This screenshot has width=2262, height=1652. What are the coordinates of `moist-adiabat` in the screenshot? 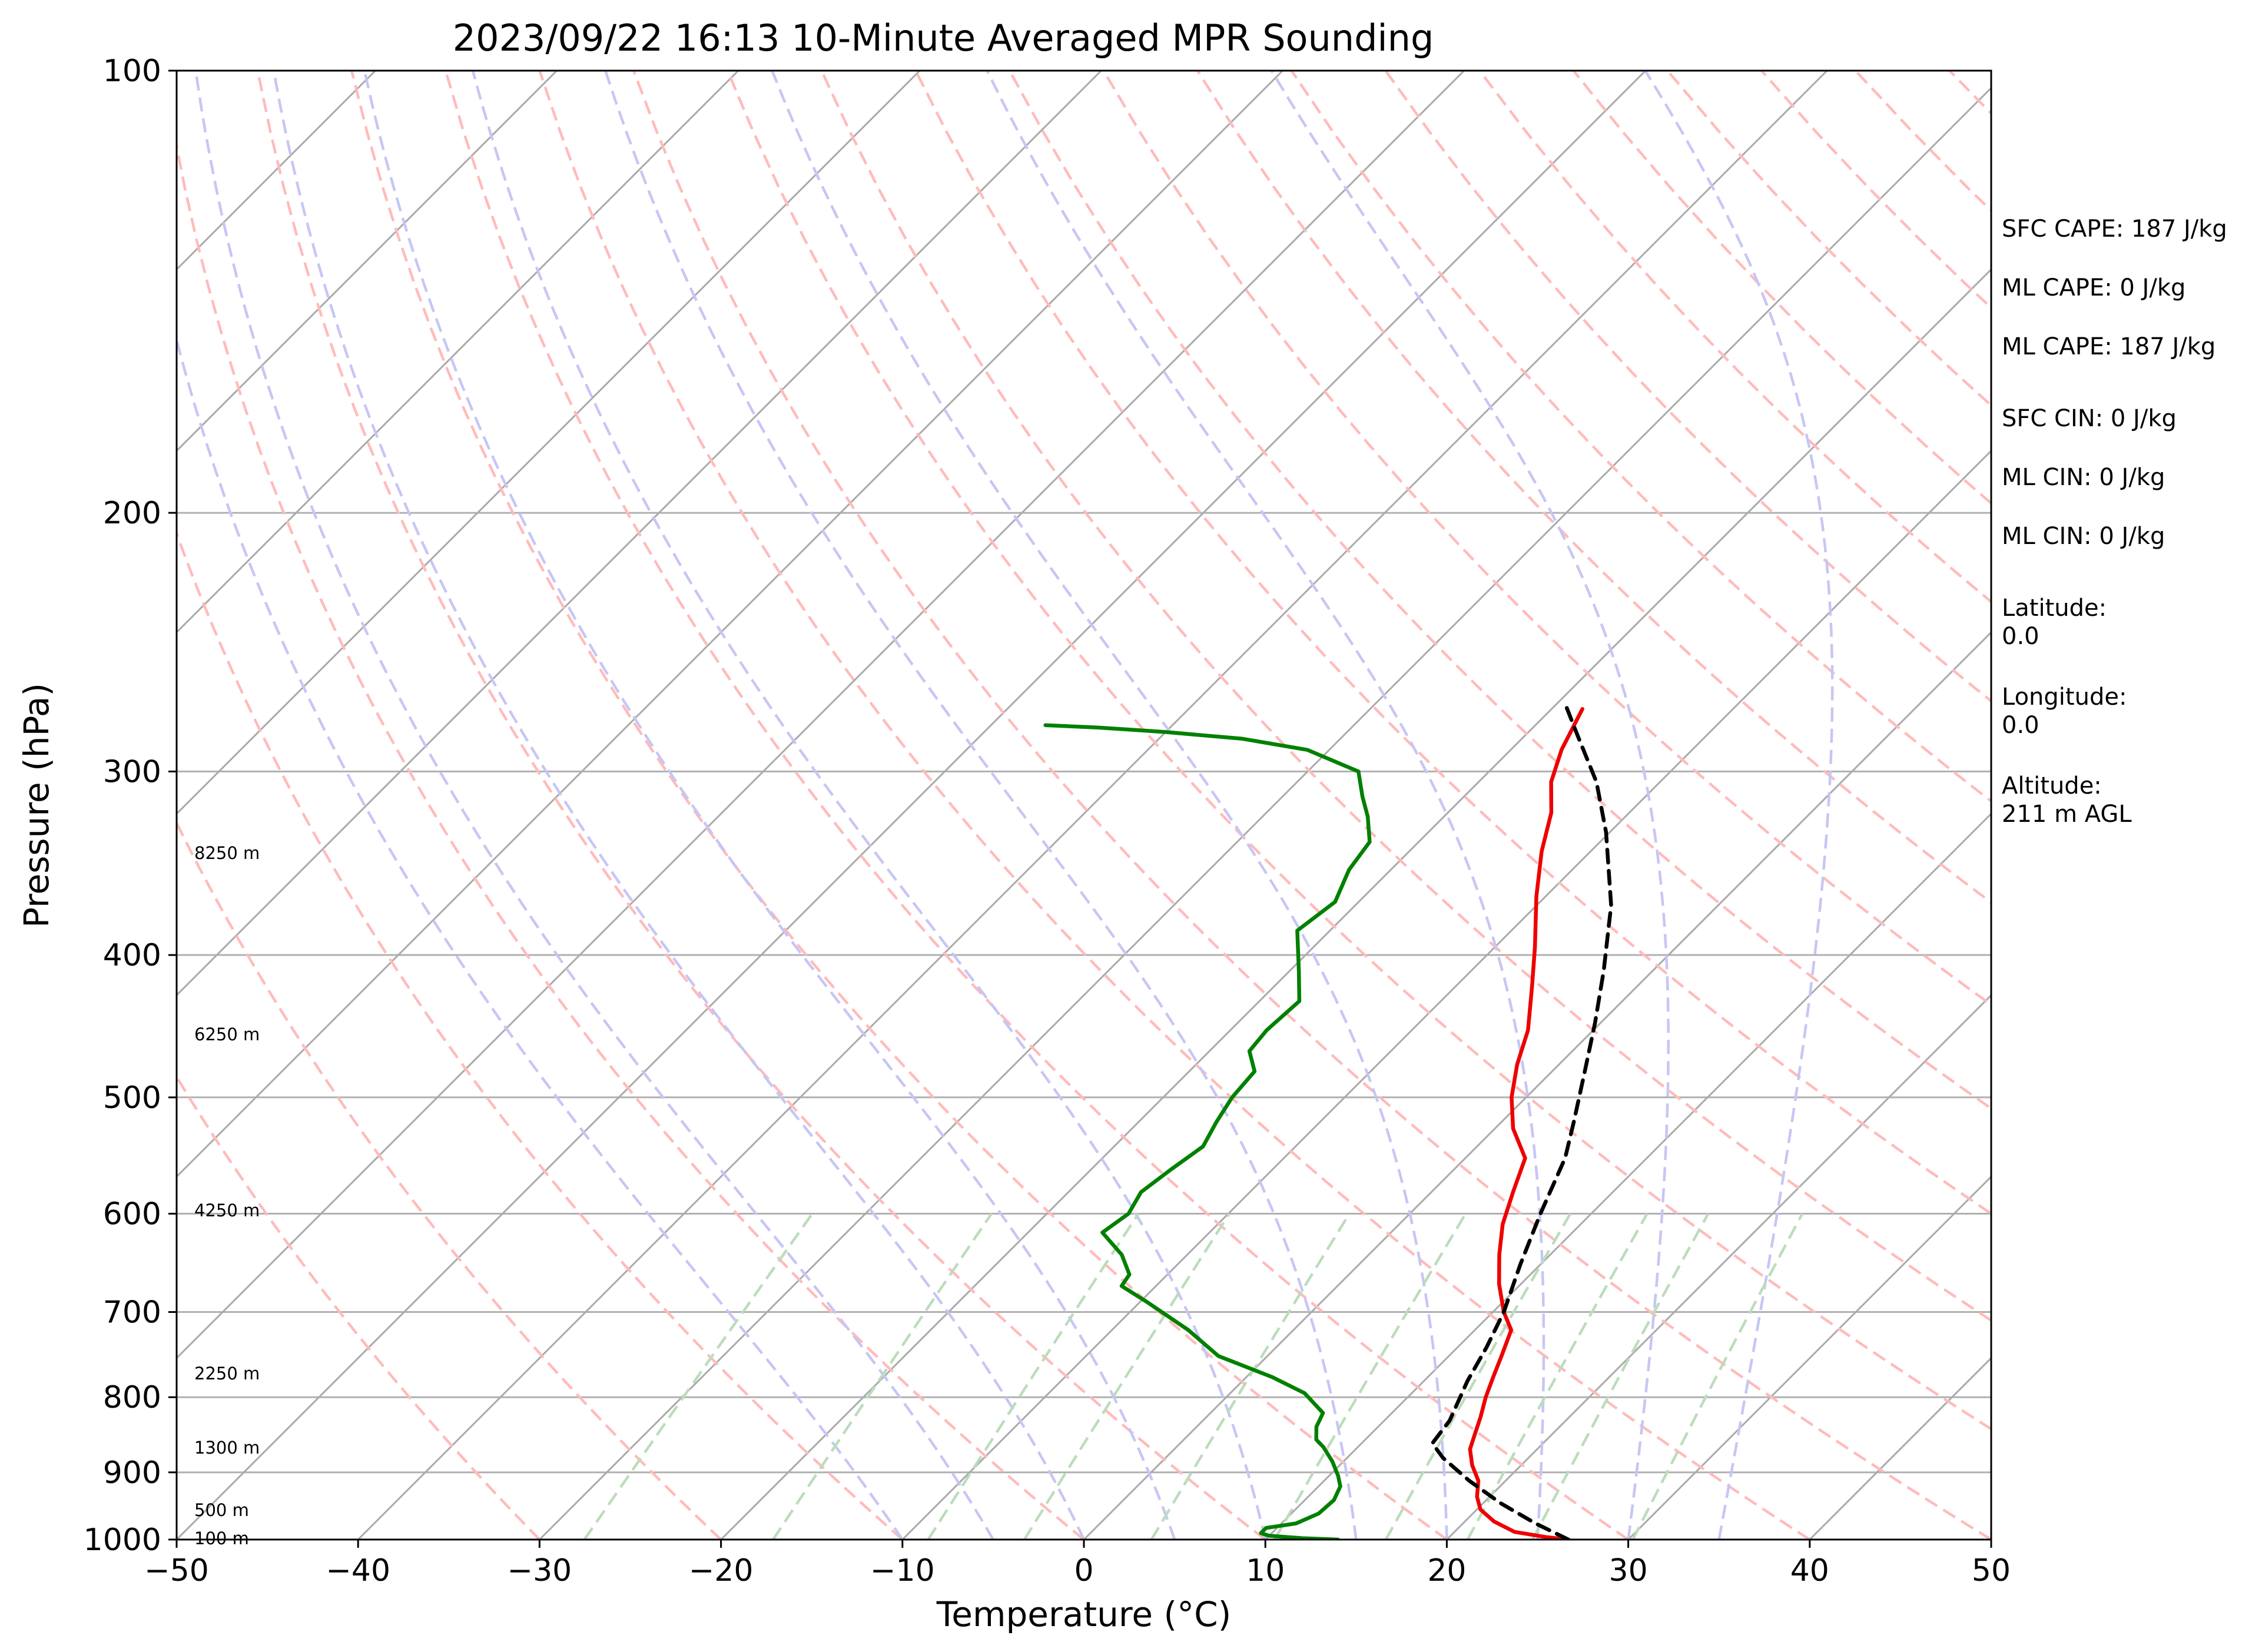 It's located at (1739, 805).